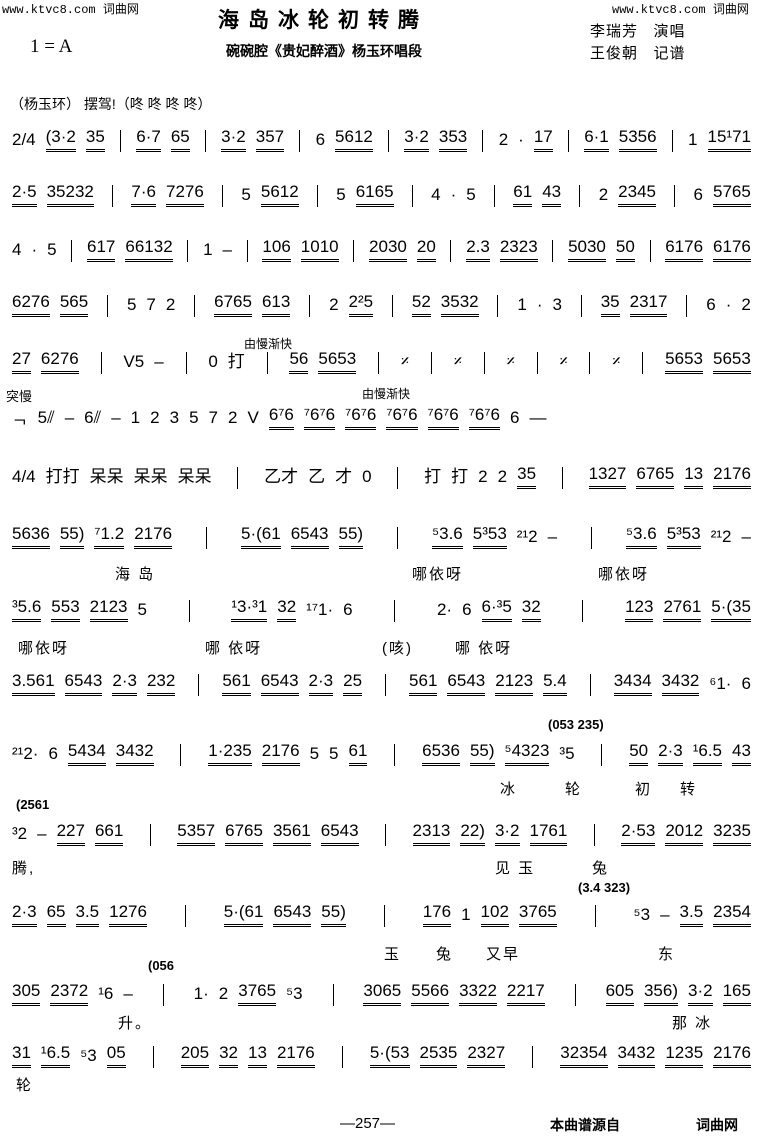 This screenshot has height=1137, width=763. I want to click on note-group: 61, so click(358, 753).